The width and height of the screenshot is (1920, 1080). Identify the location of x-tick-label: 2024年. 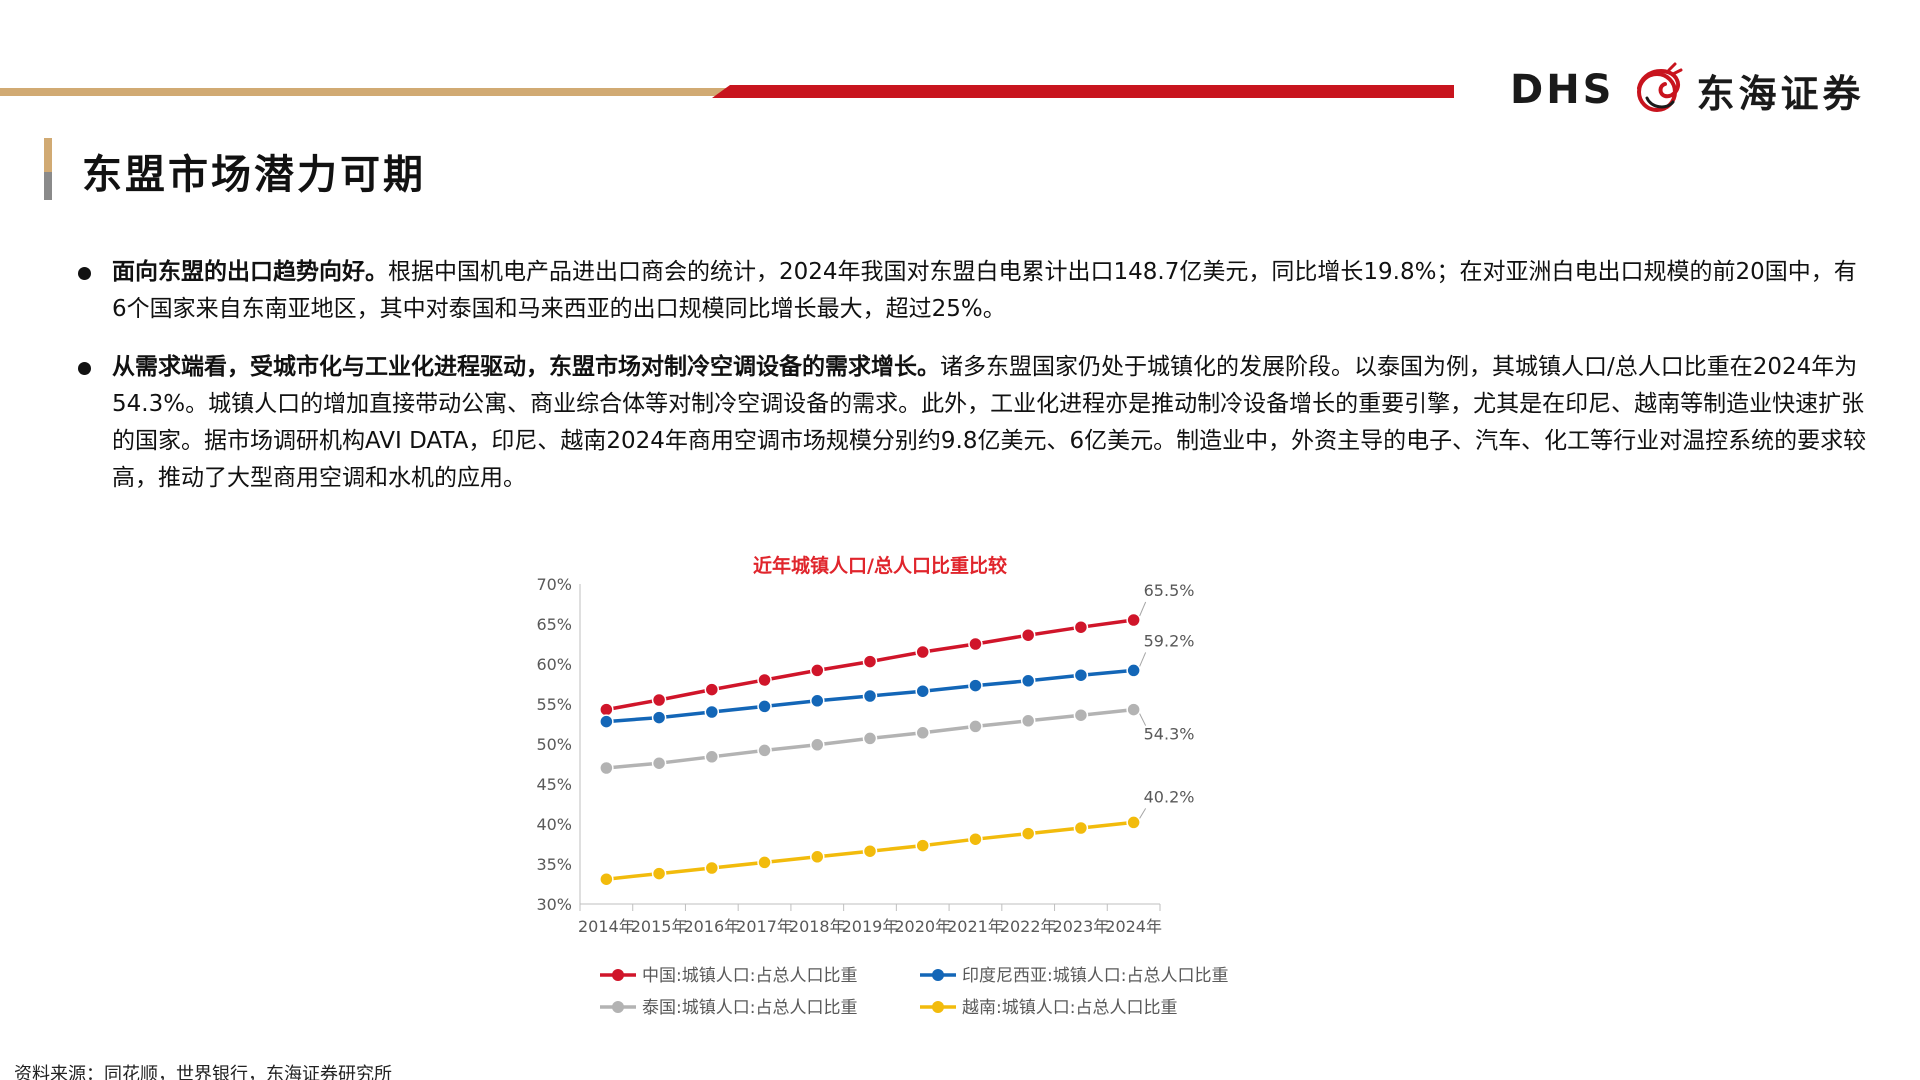
(1133, 926).